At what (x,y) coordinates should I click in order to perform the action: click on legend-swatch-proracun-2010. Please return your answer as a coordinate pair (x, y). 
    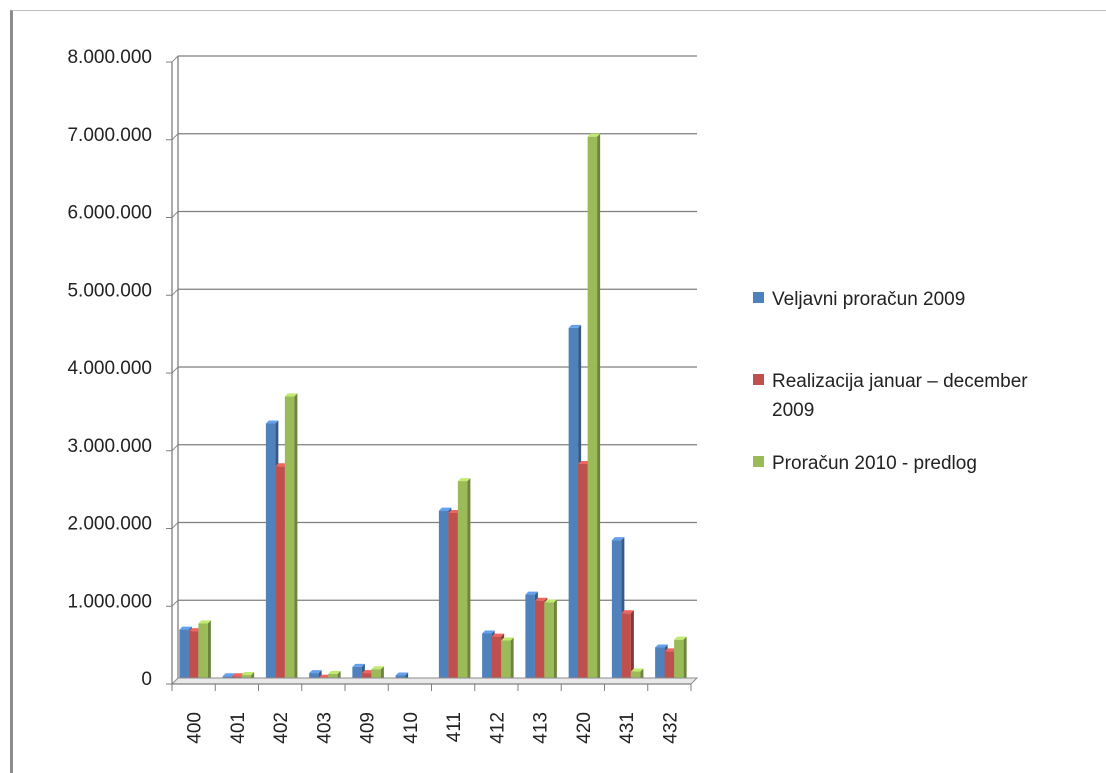
    Looking at the image, I should click on (758, 461).